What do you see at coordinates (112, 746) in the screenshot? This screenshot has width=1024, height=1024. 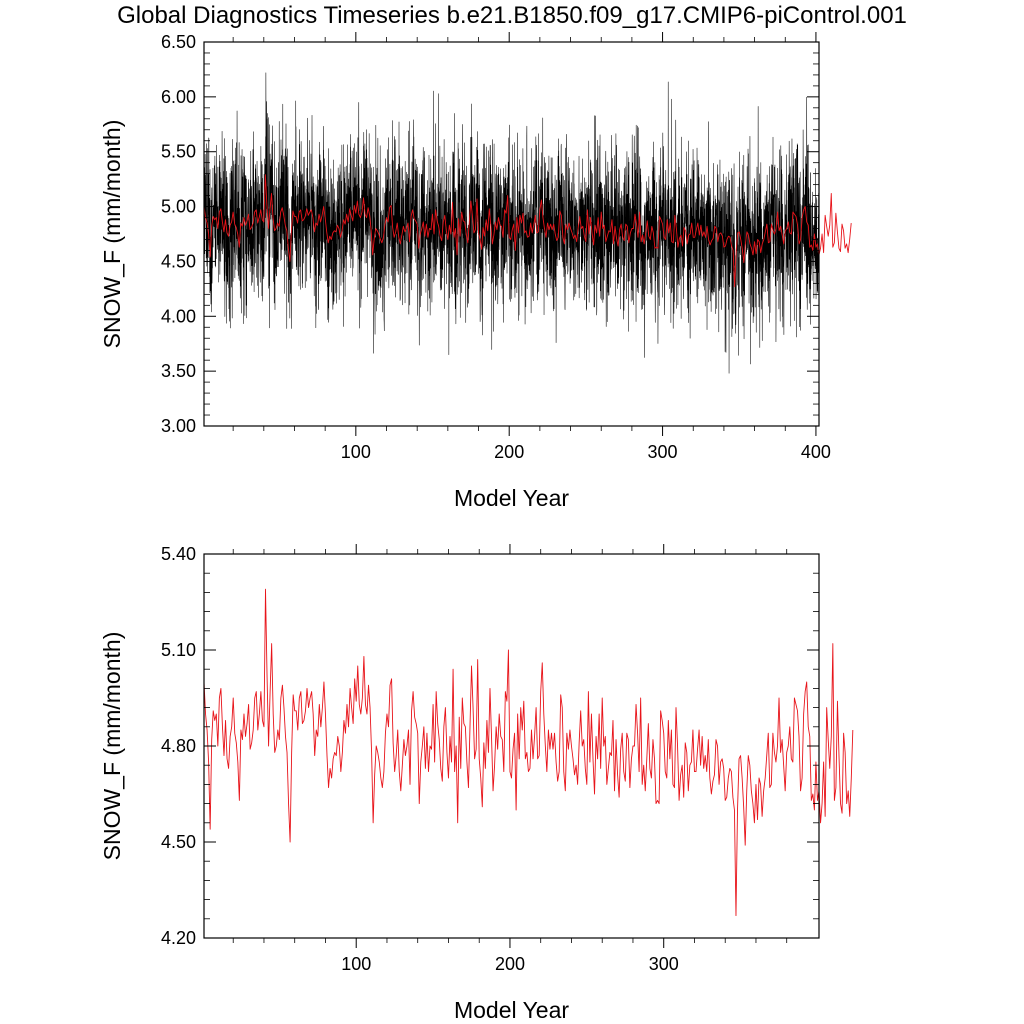 I see `bottom-y-axis-title: SNOW_F (mm/month)` at bounding box center [112, 746].